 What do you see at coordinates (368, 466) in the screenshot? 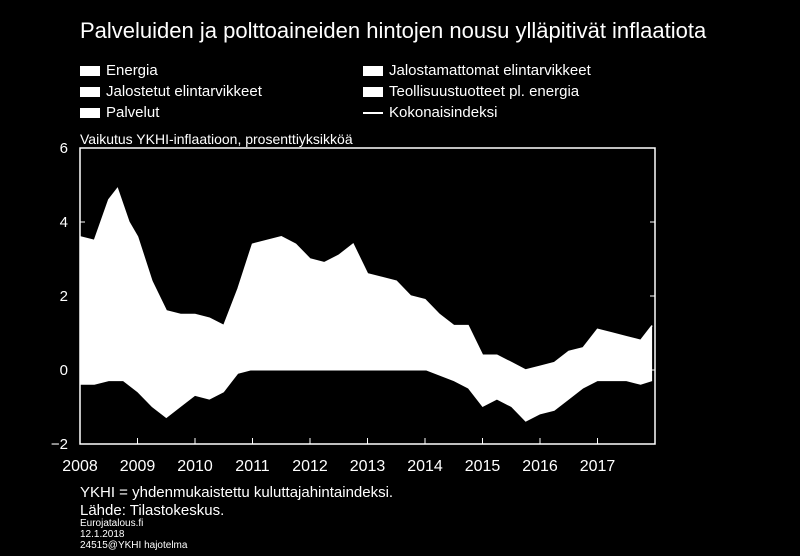
I see `x-tick-label: 2013` at bounding box center [368, 466].